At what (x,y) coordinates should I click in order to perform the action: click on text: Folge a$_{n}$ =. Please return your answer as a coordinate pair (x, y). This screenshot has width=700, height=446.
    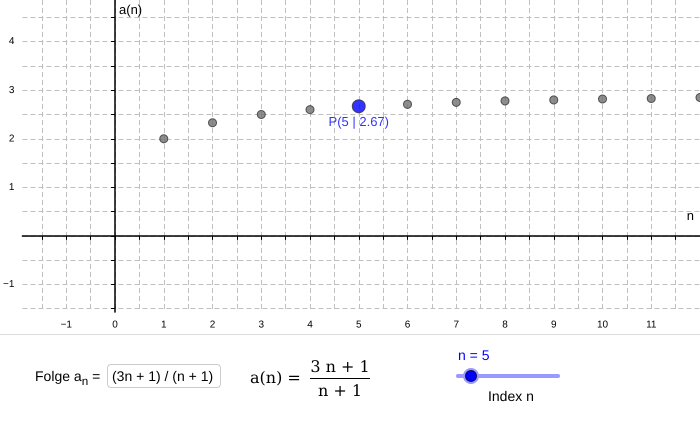
    Looking at the image, I should click on (67, 378).